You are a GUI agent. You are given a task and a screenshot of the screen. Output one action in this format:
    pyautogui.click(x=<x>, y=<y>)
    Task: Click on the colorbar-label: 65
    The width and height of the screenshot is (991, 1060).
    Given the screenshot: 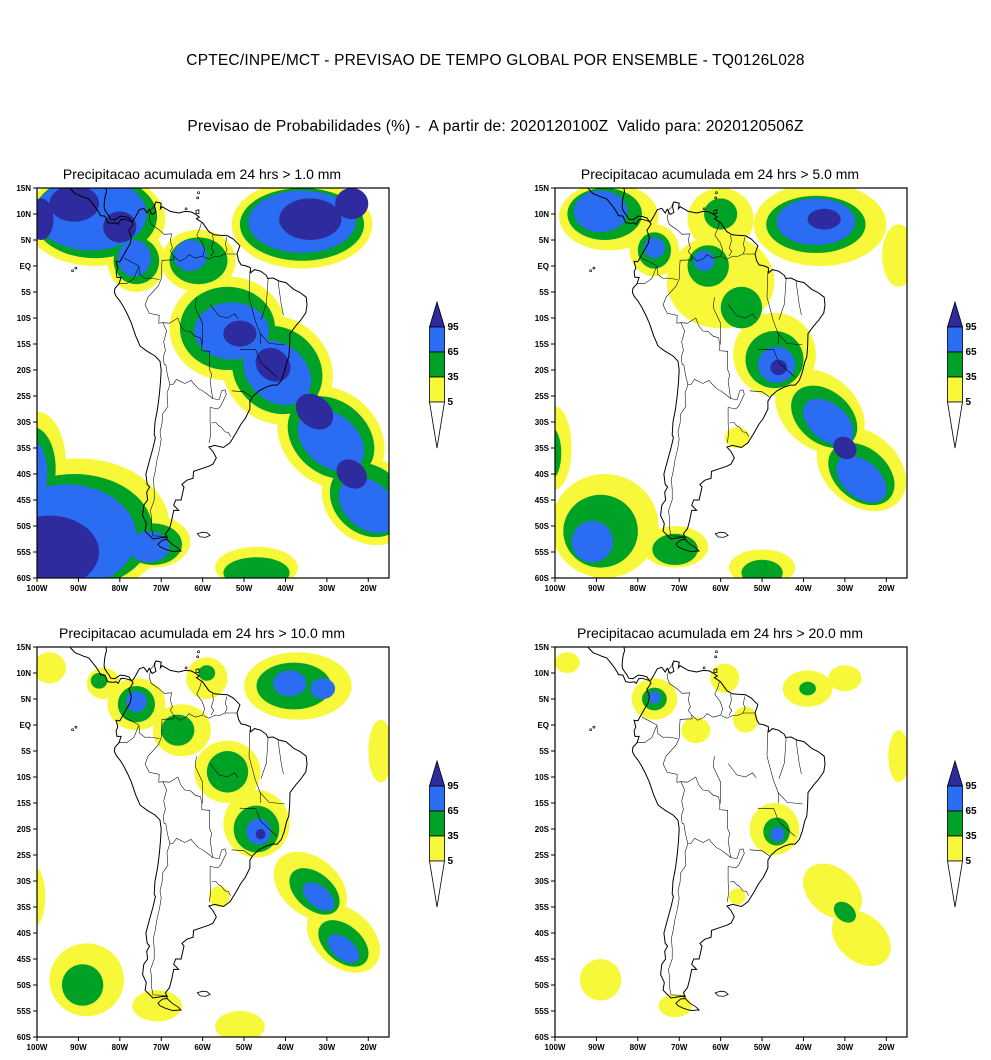 What is the action you would take?
    pyautogui.click(x=454, y=811)
    